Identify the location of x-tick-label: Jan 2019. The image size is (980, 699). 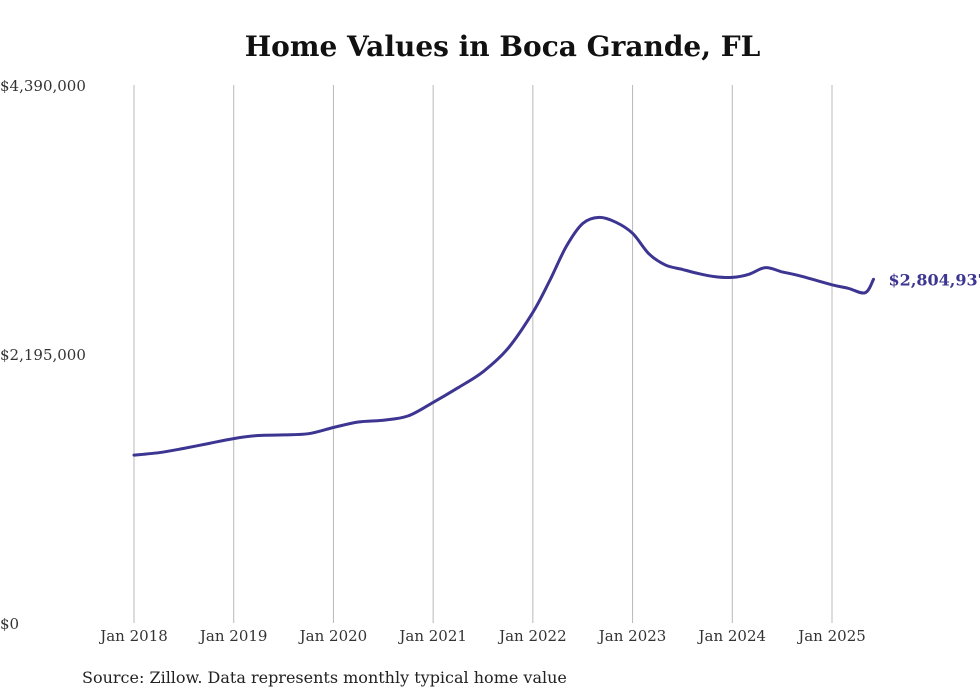
(233, 636).